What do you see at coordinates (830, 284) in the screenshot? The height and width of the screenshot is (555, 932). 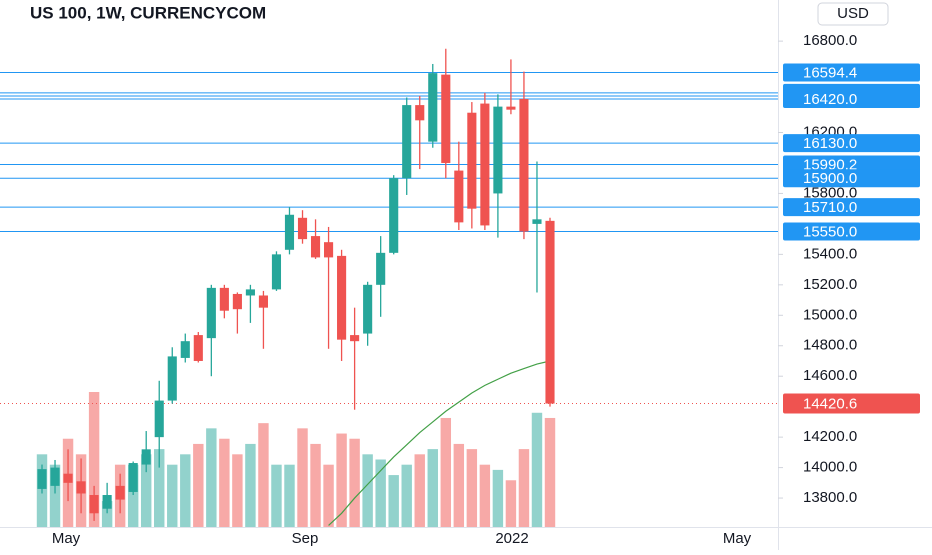 I see `y-tick-label: 15200.0` at bounding box center [830, 284].